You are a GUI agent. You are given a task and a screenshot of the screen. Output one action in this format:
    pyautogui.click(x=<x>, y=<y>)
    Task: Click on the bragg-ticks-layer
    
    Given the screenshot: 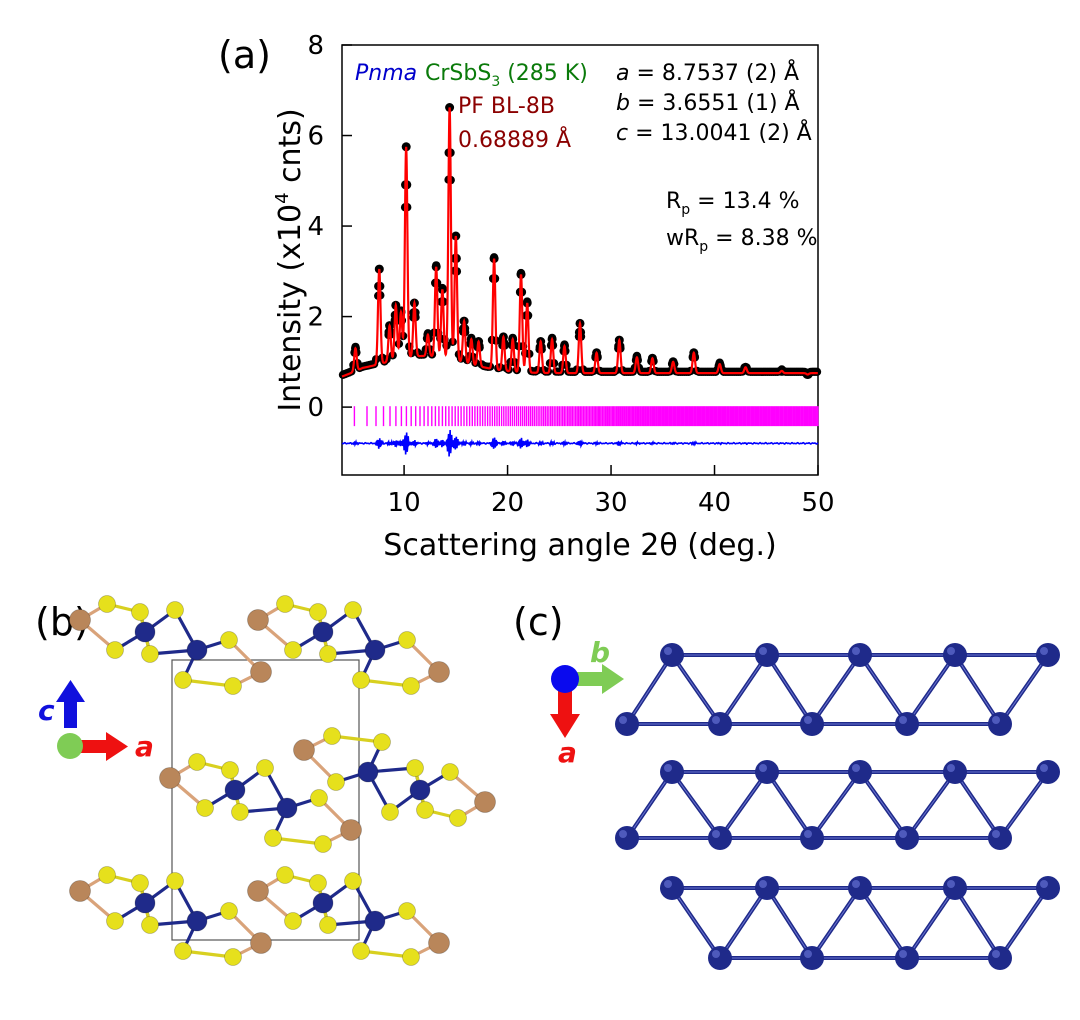 What is the action you would take?
    pyautogui.click(x=586, y=416)
    